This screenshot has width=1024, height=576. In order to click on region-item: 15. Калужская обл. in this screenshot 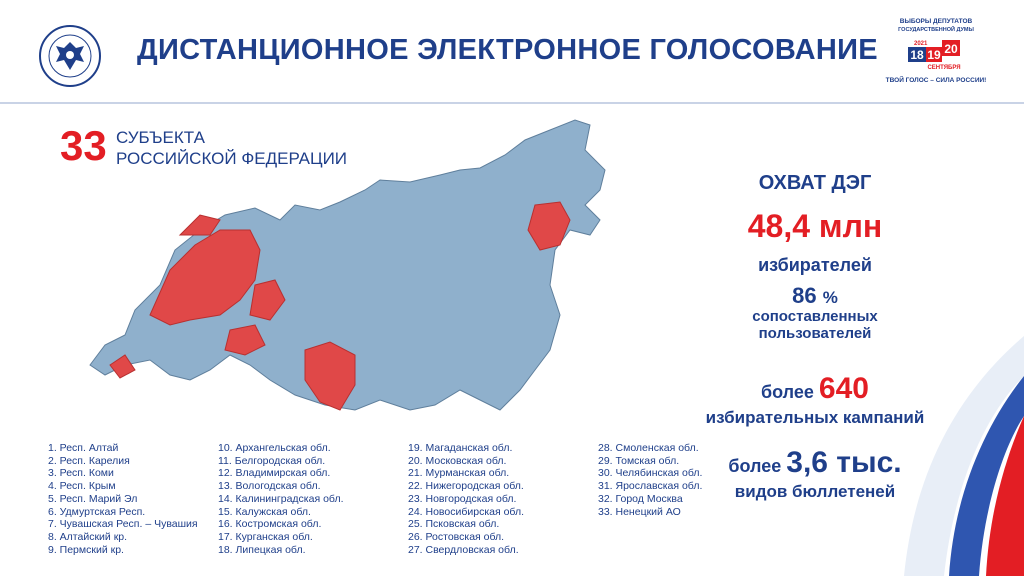, I will do `click(264, 511)`.